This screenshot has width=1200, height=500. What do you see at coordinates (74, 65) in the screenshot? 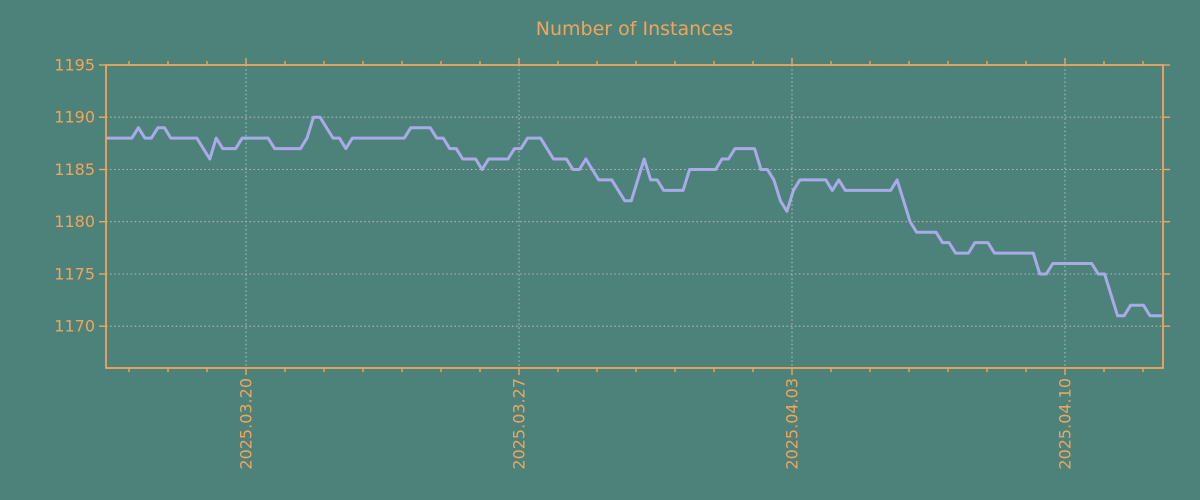
I see `y-tick-label: 1195` at bounding box center [74, 65].